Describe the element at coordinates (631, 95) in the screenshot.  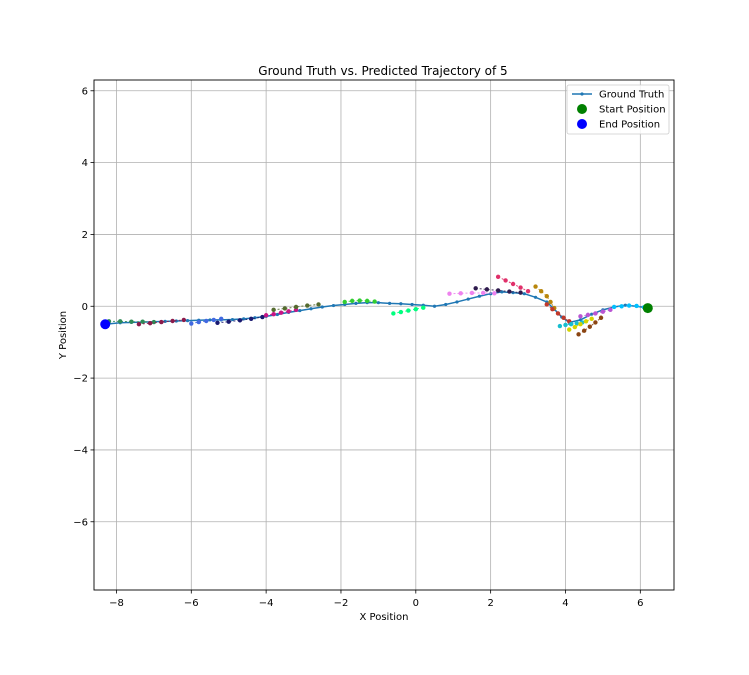
I see `legend-label: Ground Truth` at that location.